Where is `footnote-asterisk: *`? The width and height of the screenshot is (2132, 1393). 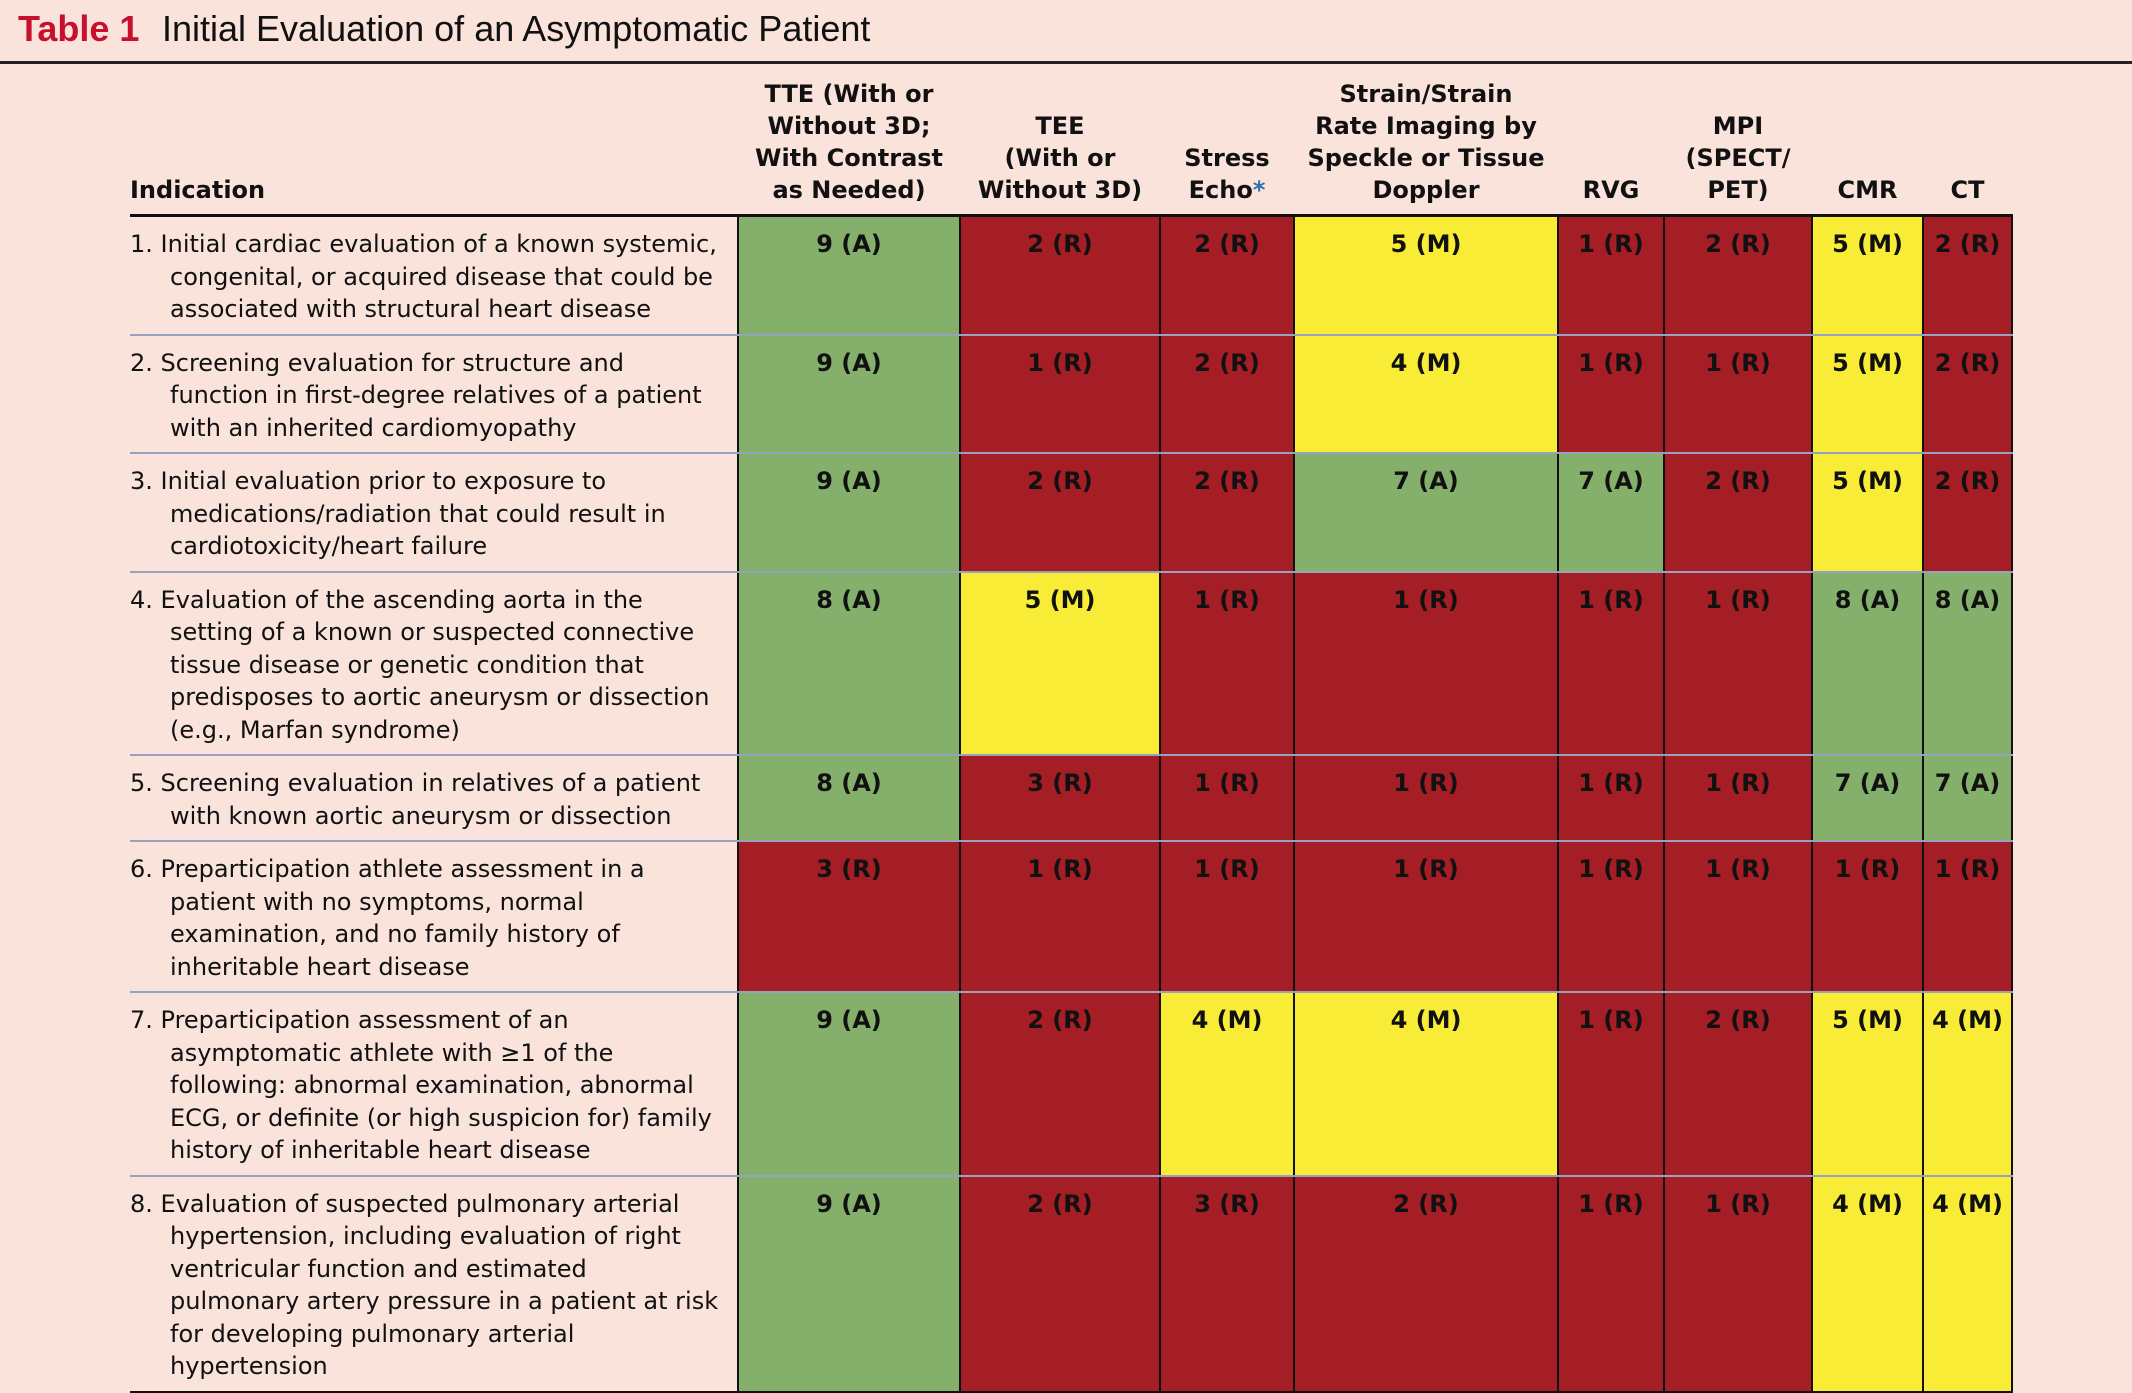 footnote-asterisk: * is located at coordinates (1259, 190).